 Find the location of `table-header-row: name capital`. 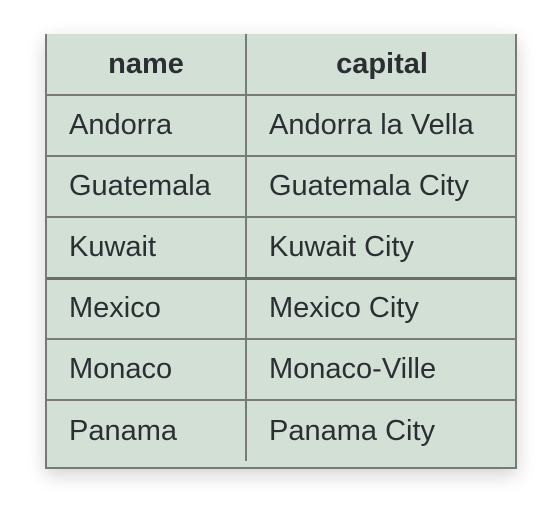

table-header-row: name capital is located at coordinates (282, 64).